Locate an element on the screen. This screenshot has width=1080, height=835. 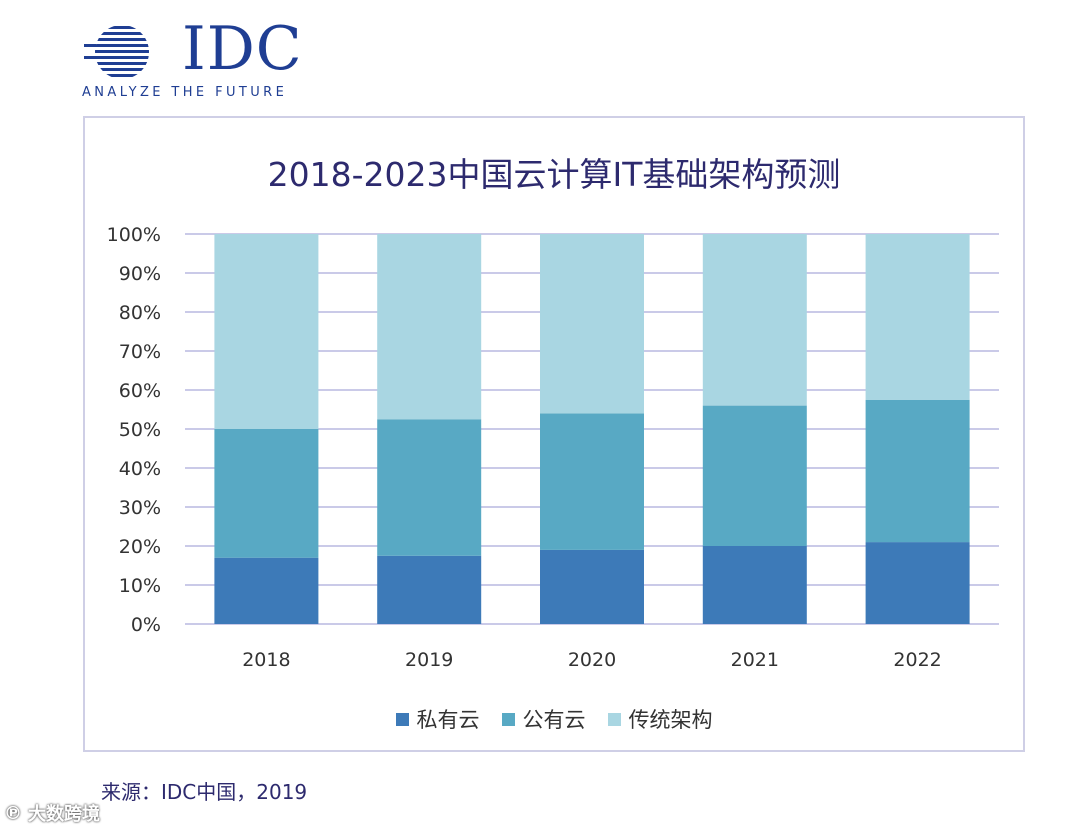
x-tick-label: 2021 is located at coordinates (755, 660).